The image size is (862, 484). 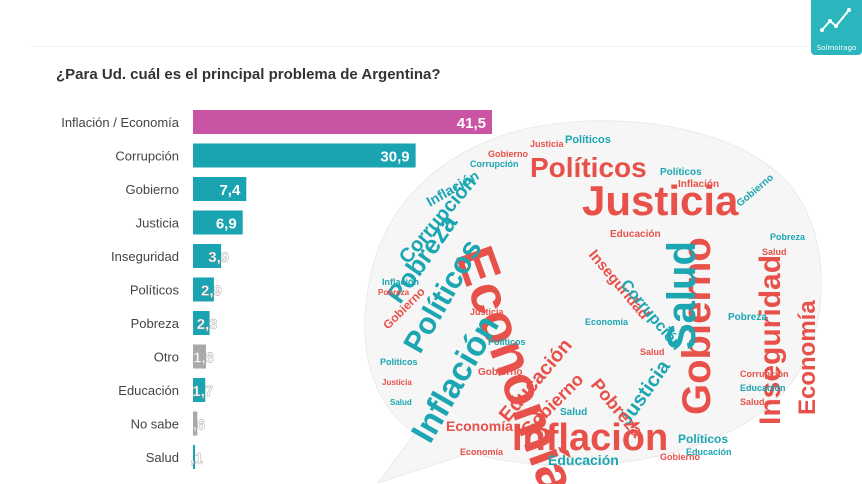 What do you see at coordinates (158, 223) in the screenshot?
I see `category-label: Justicia` at bounding box center [158, 223].